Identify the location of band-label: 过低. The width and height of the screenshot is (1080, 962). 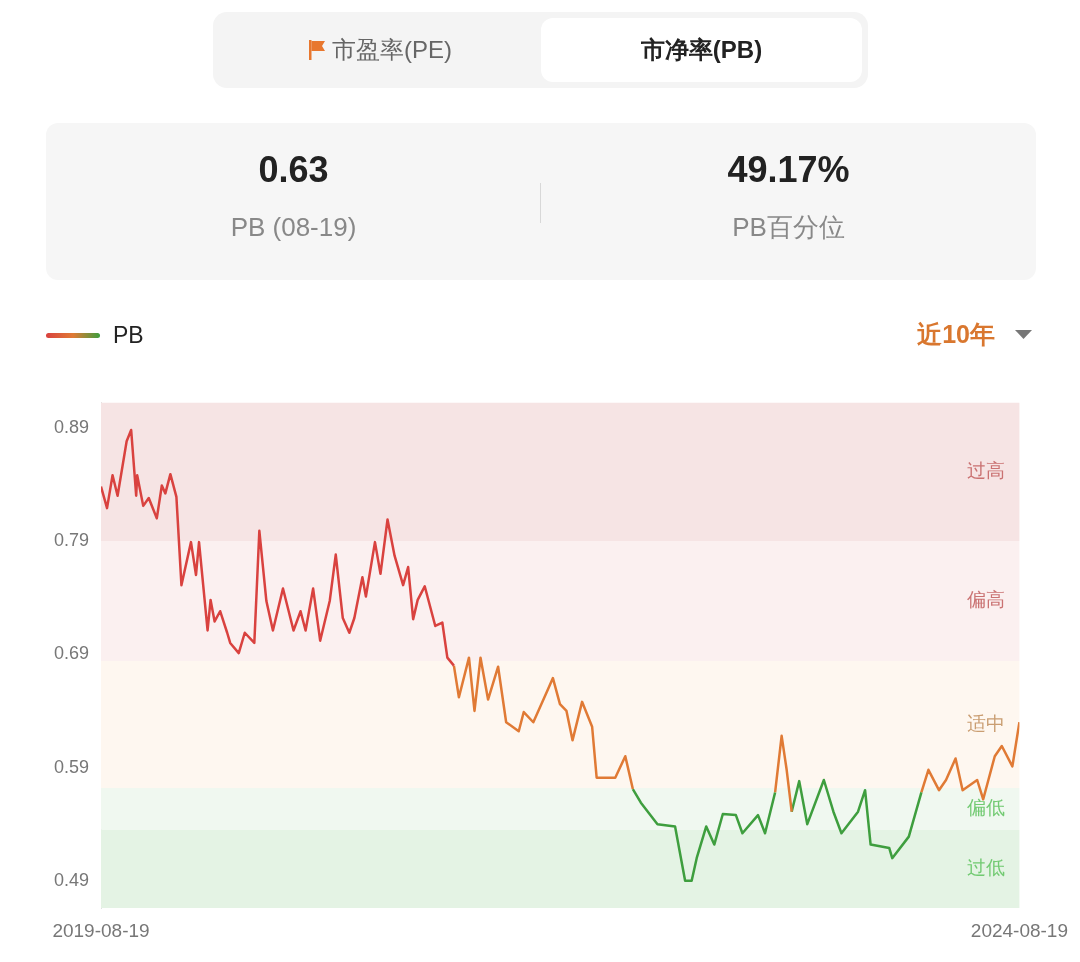
(986, 868).